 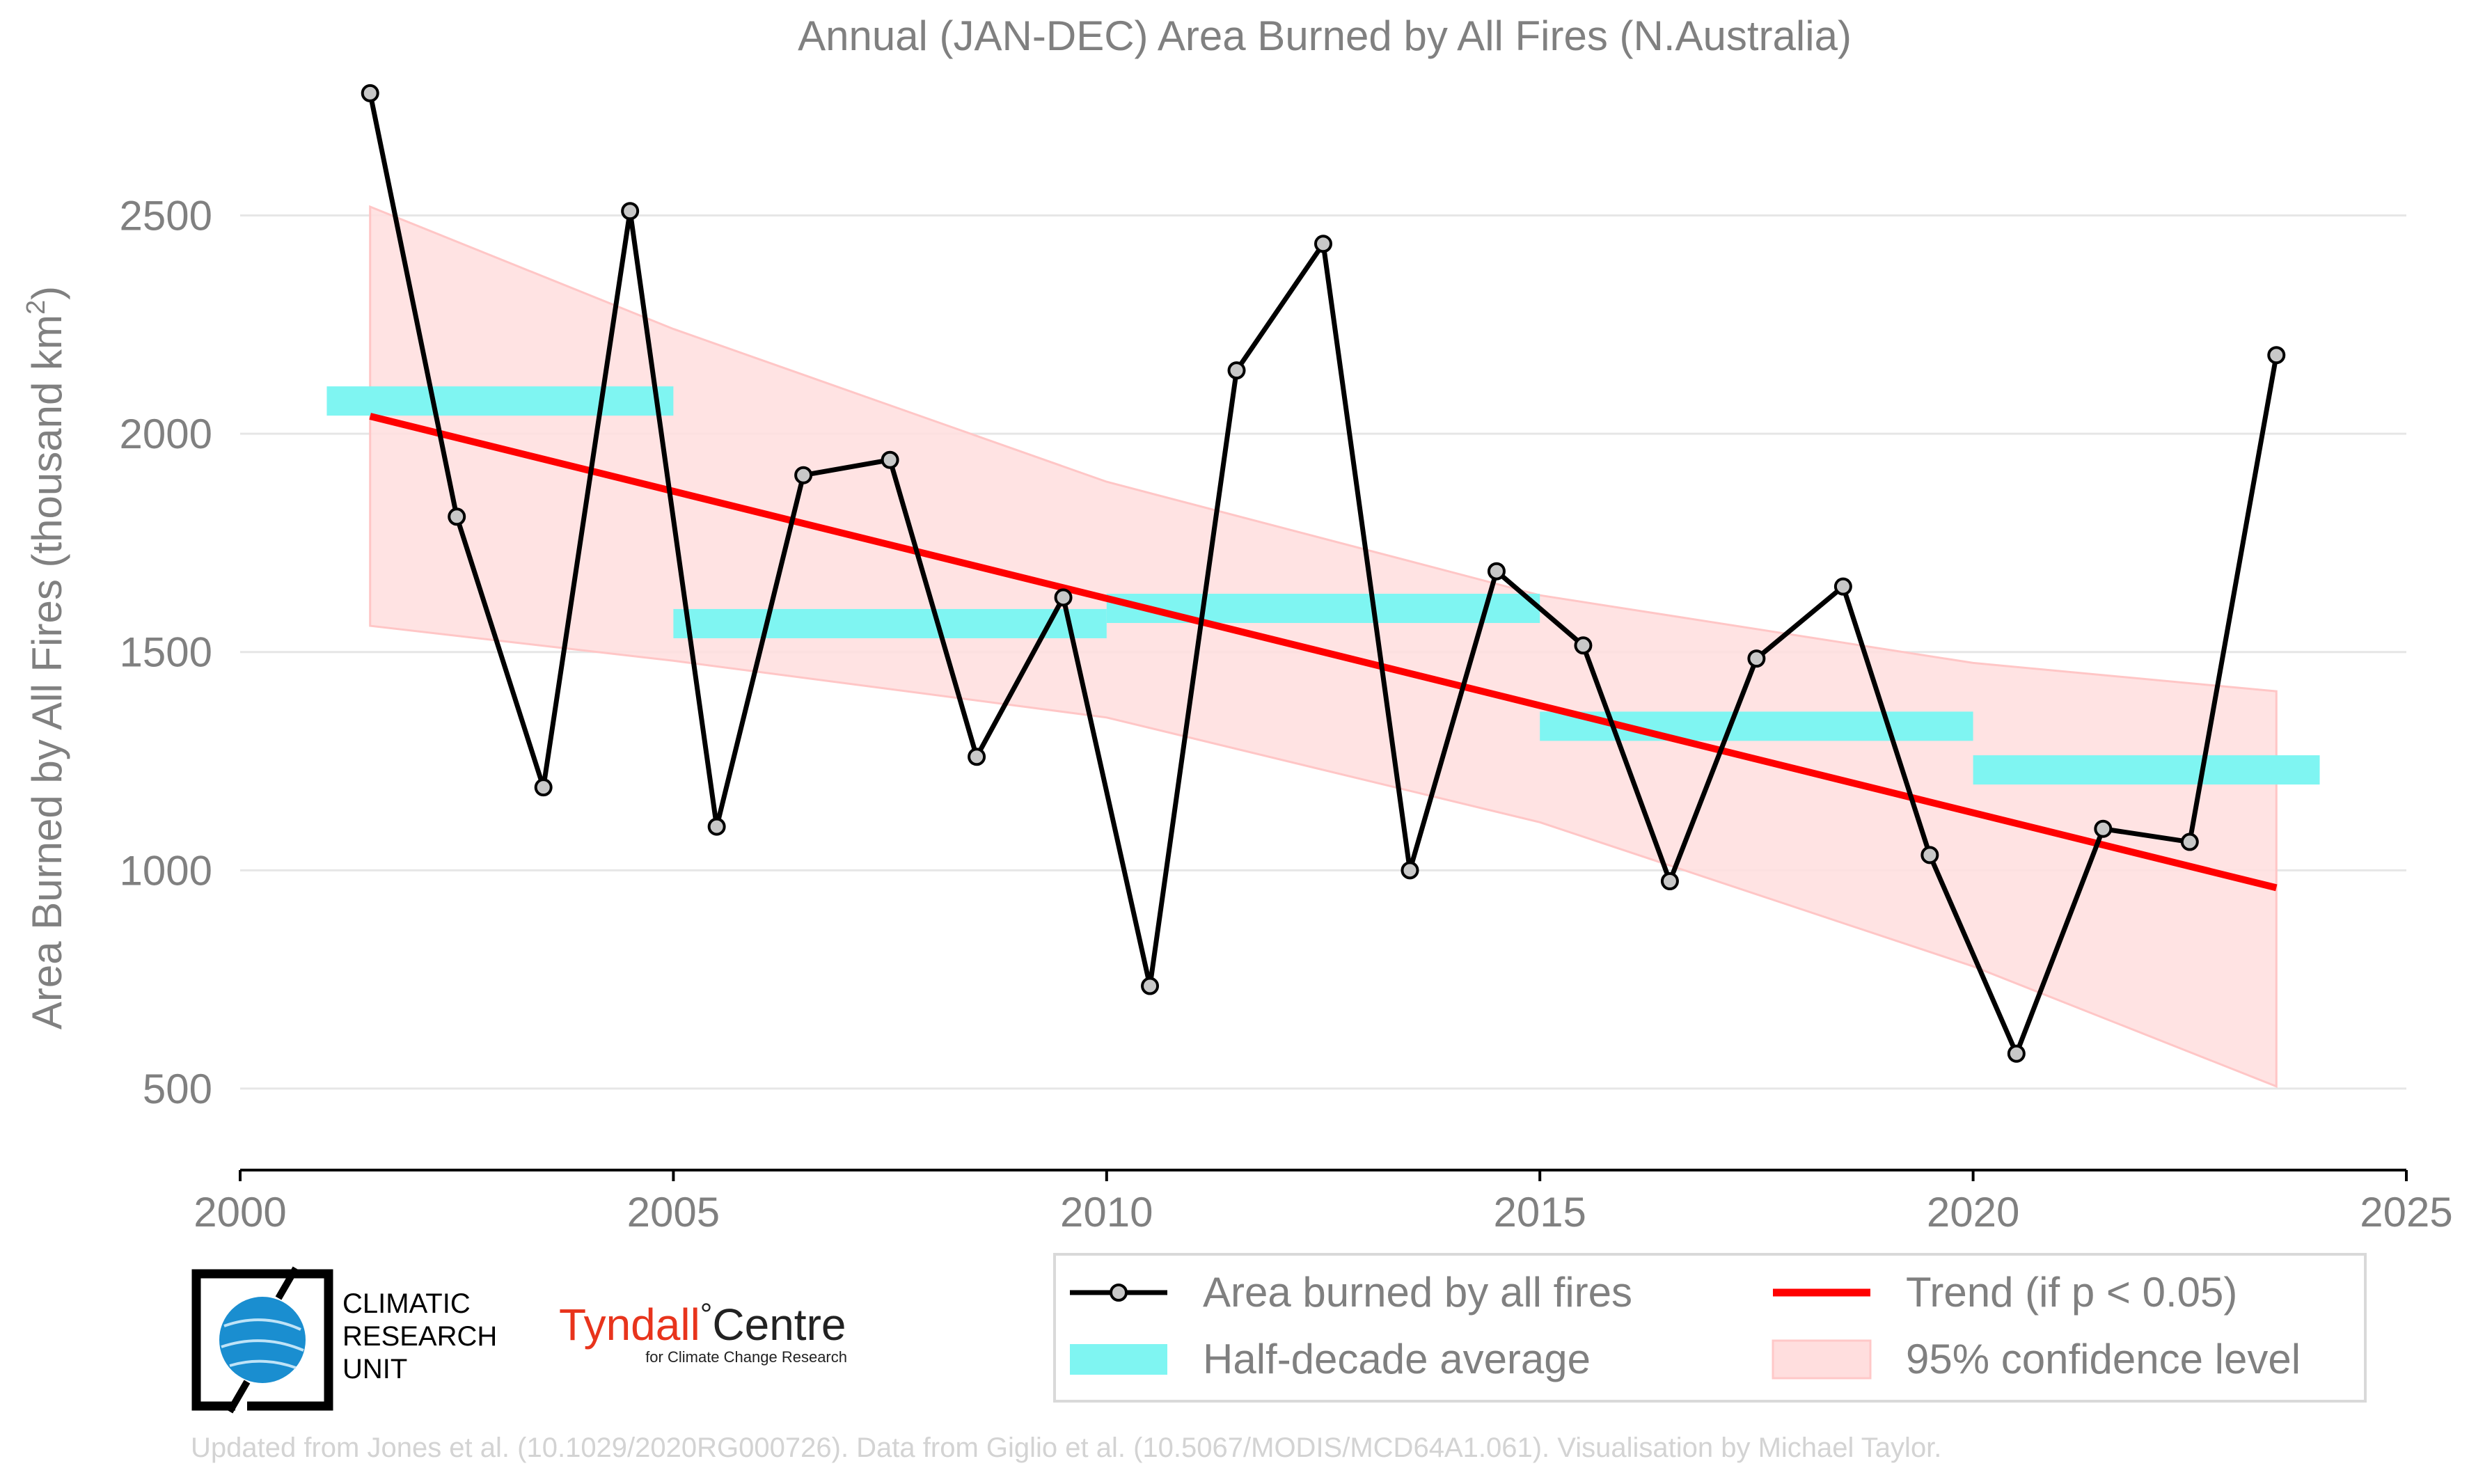 I want to click on data-point-2002, so click(x=457, y=516).